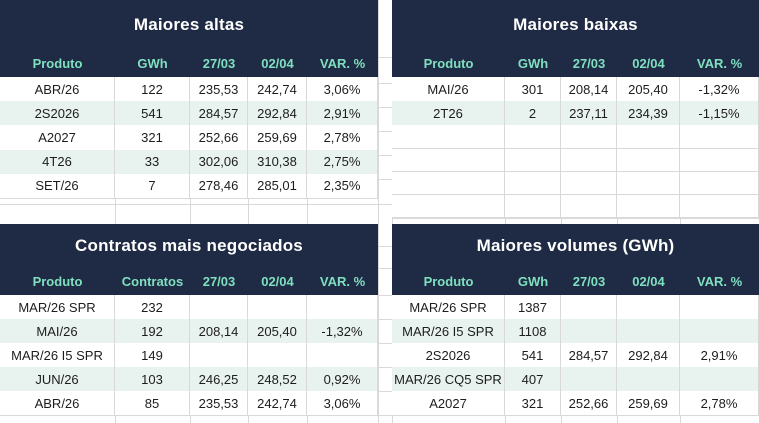 This screenshot has width=759, height=423. Describe the element at coordinates (57, 355) in the screenshot. I see `cell-produto: MAR/26 I5 SPR` at that location.